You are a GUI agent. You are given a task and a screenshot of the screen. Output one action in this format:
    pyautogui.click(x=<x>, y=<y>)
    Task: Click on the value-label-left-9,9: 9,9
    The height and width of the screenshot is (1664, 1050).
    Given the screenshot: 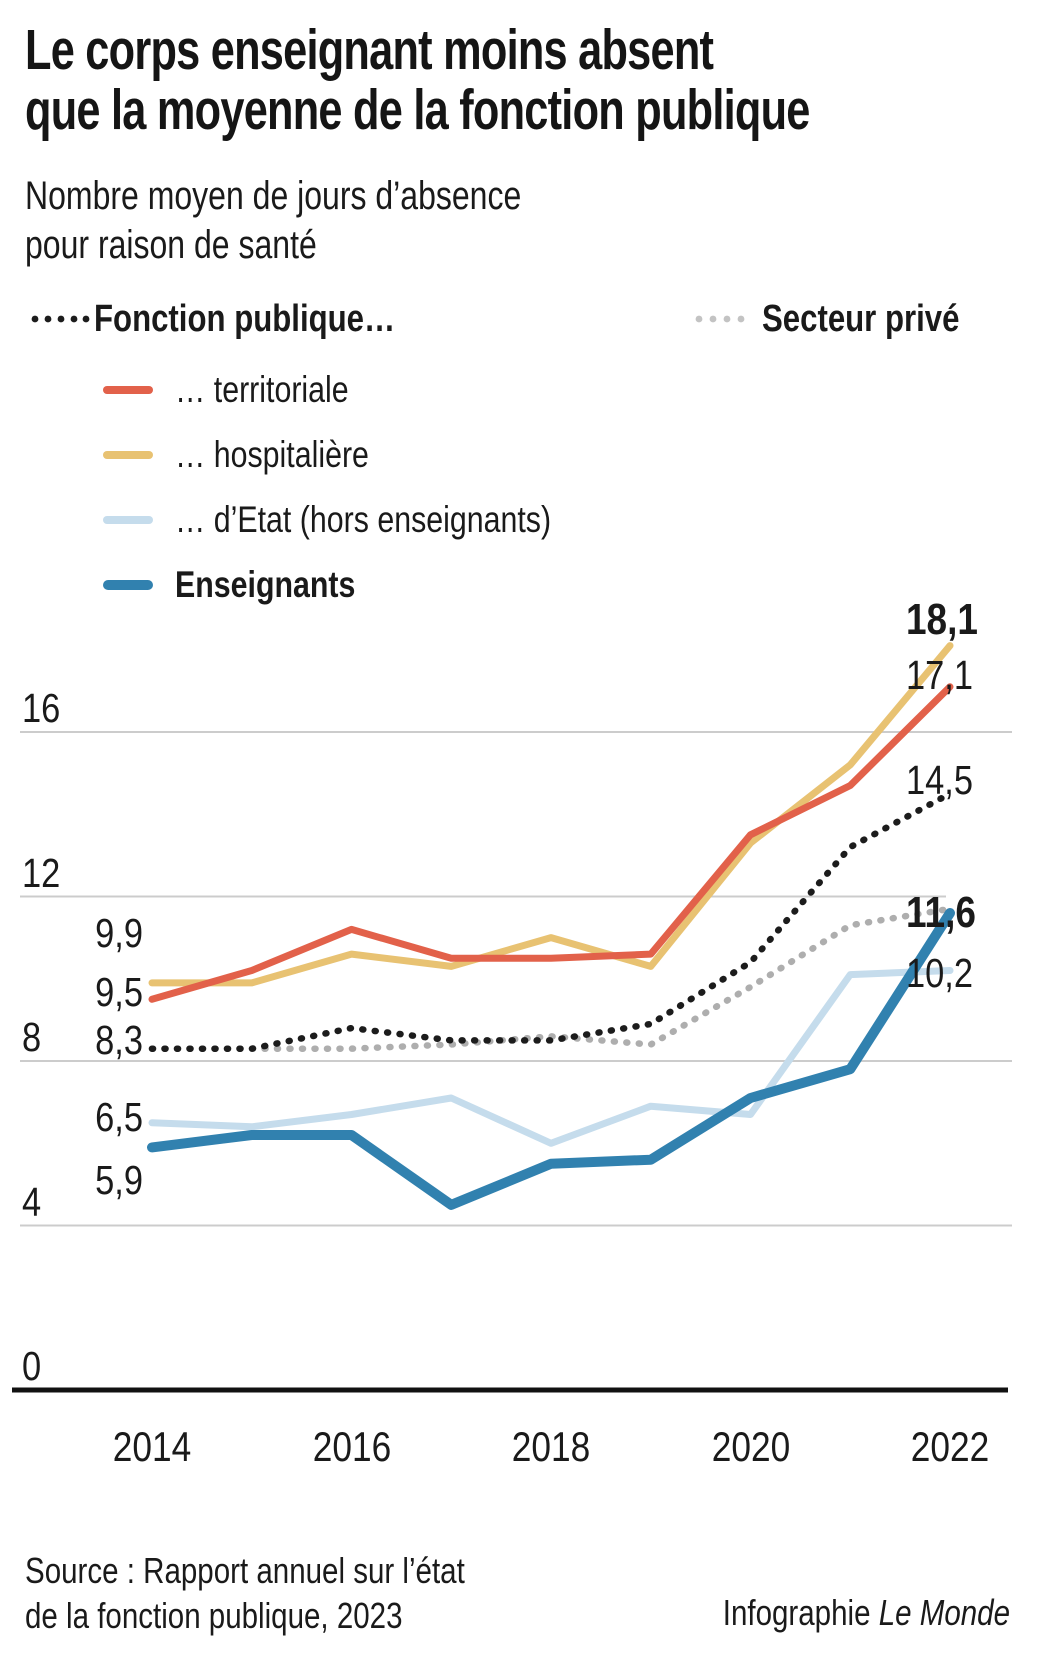 What is the action you would take?
    pyautogui.click(x=119, y=932)
    